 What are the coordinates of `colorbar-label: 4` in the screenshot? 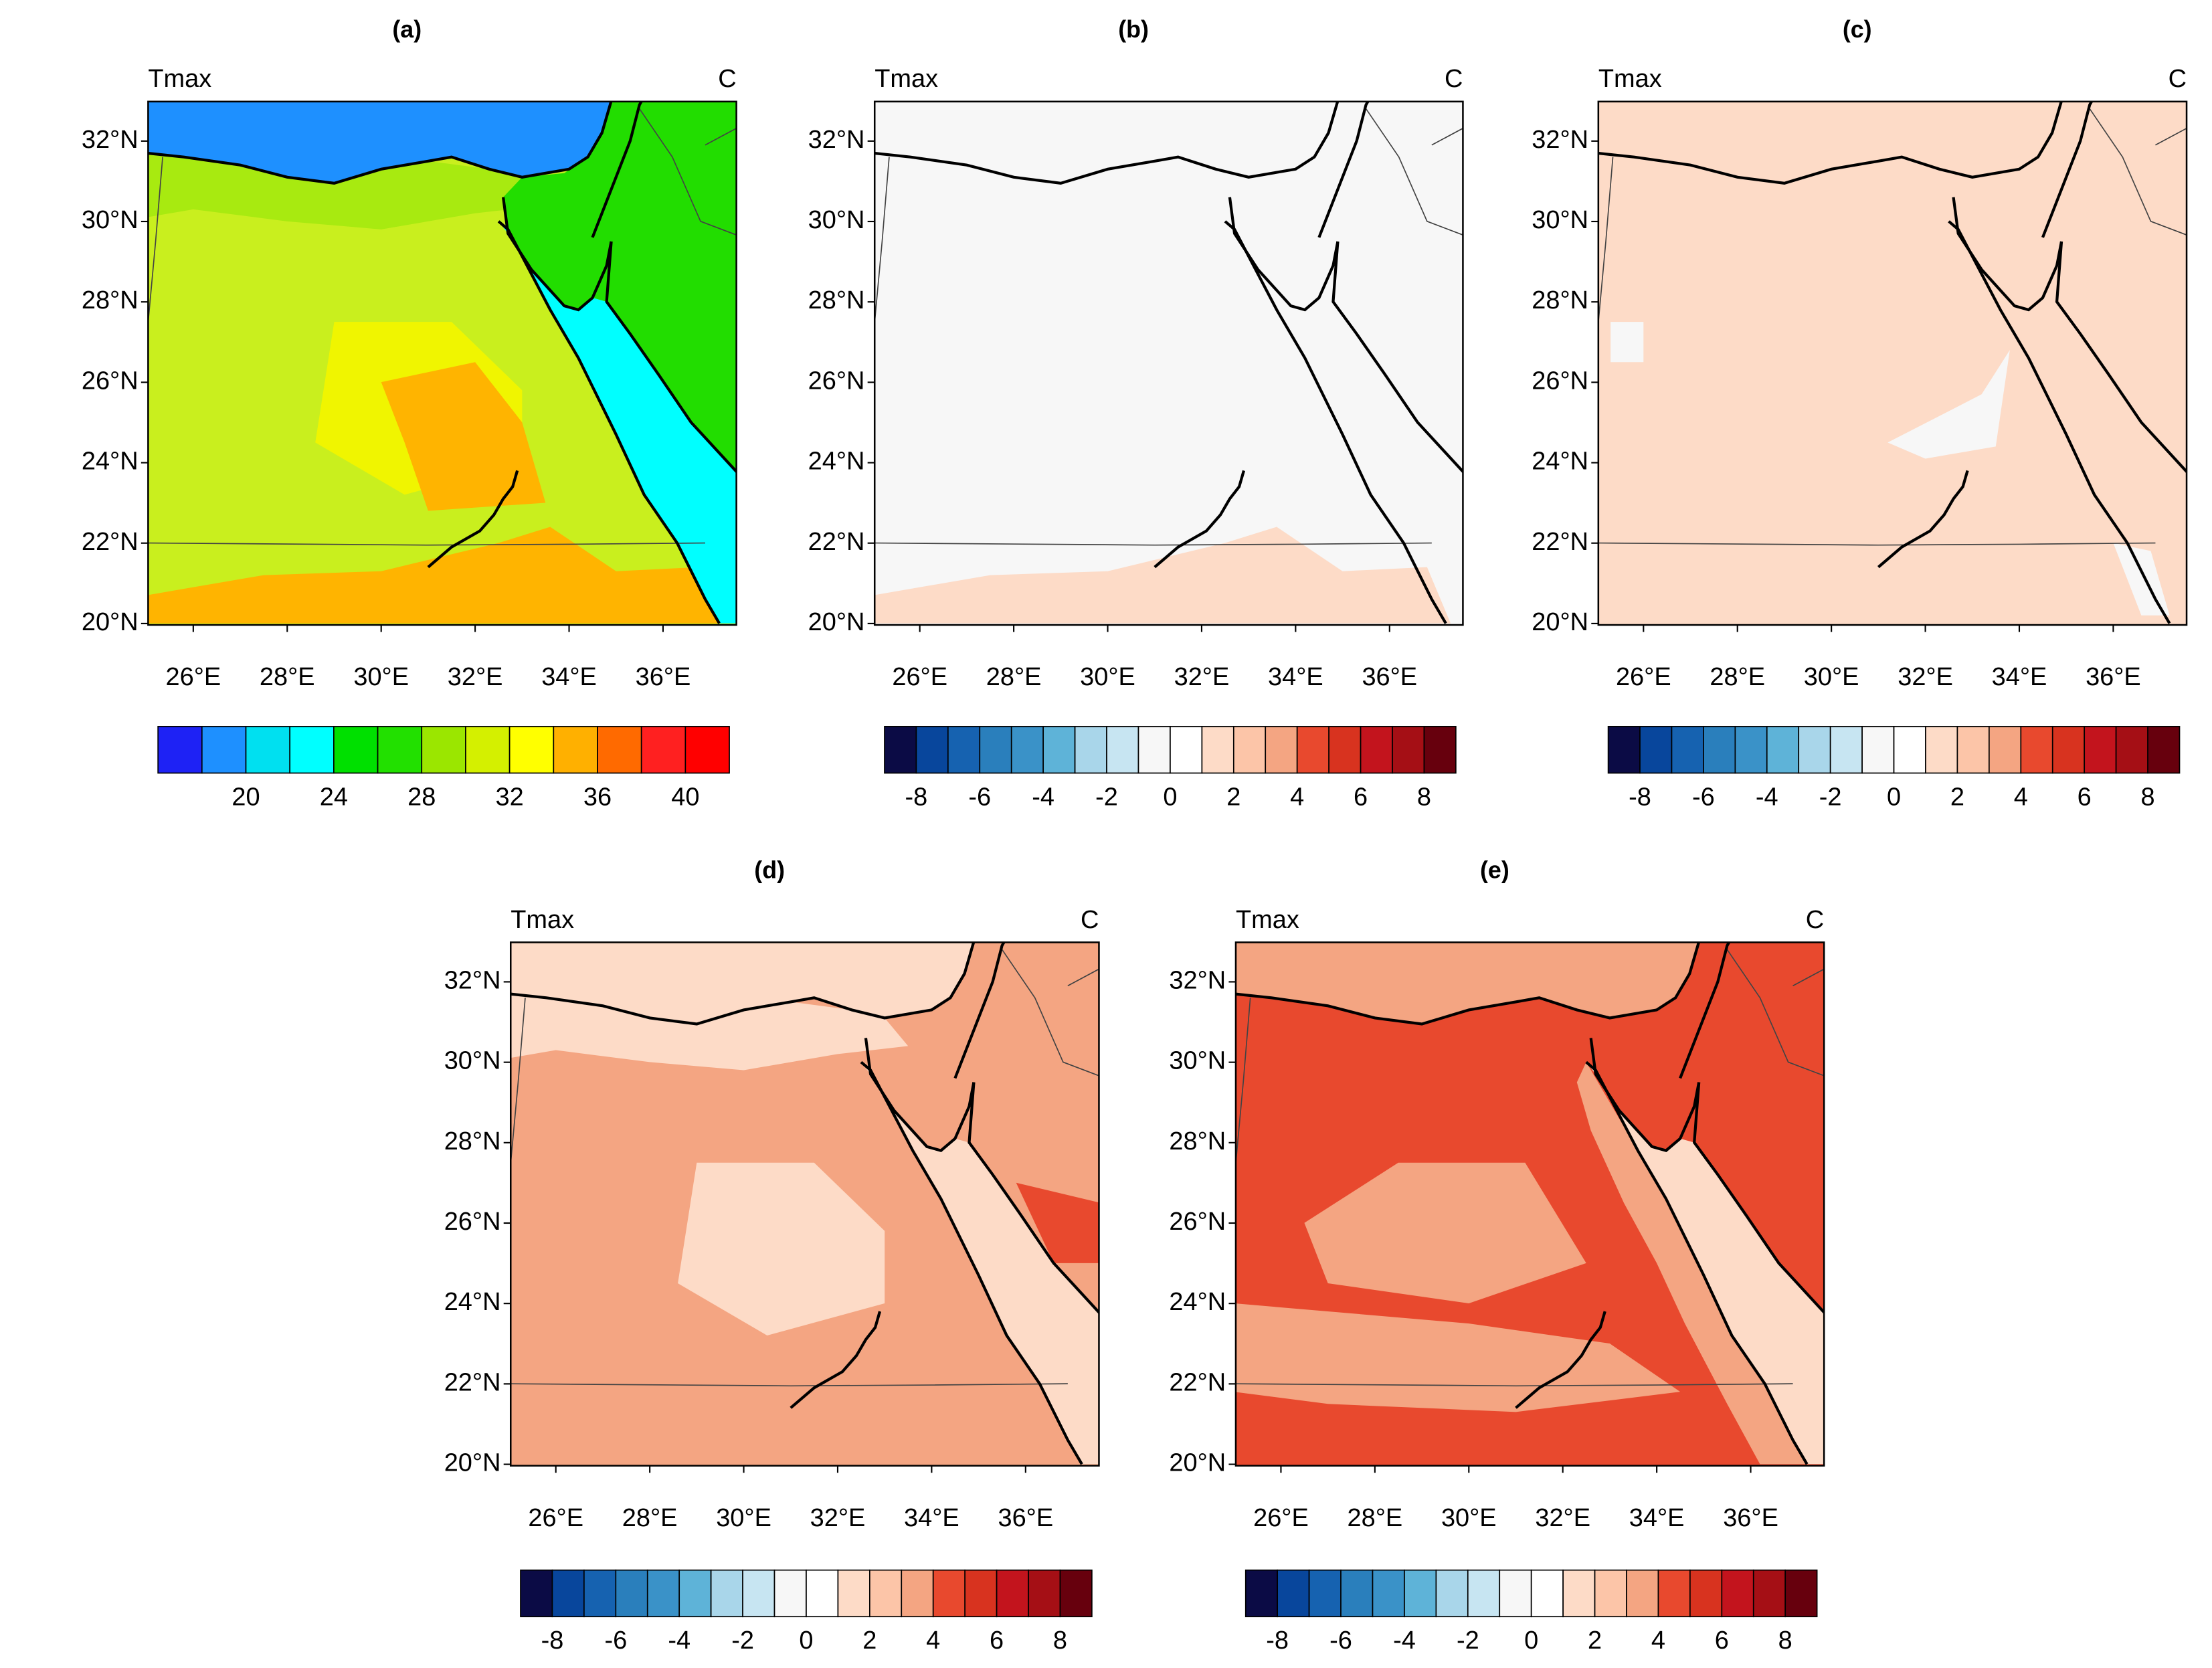 It's located at (933, 1641).